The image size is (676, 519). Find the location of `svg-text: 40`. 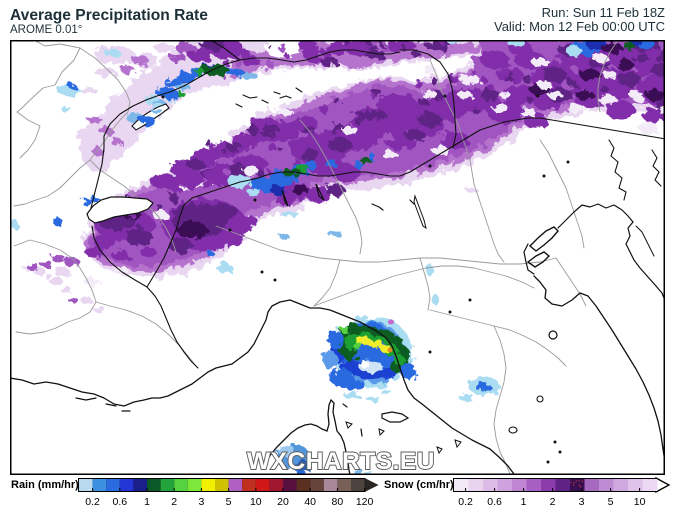

svg-text: 40 is located at coordinates (310, 502).